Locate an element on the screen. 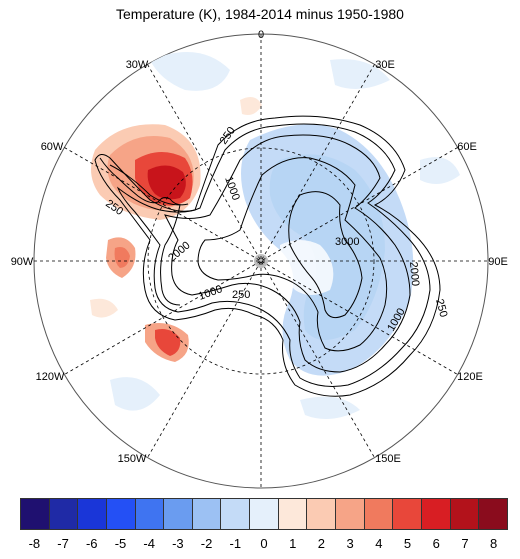  colorbar-tick-label: 4 is located at coordinates (379, 543).